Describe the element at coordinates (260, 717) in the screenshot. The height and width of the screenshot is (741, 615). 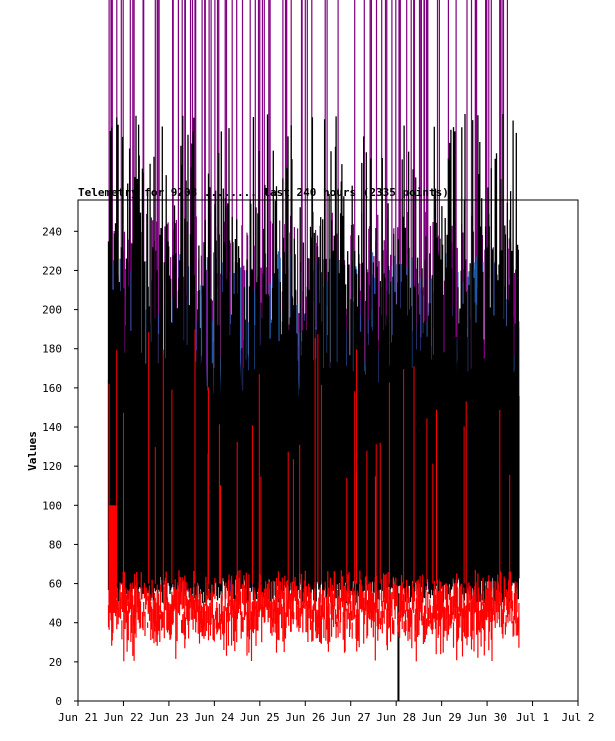
I see `x-tick-label: Jun 25` at that location.